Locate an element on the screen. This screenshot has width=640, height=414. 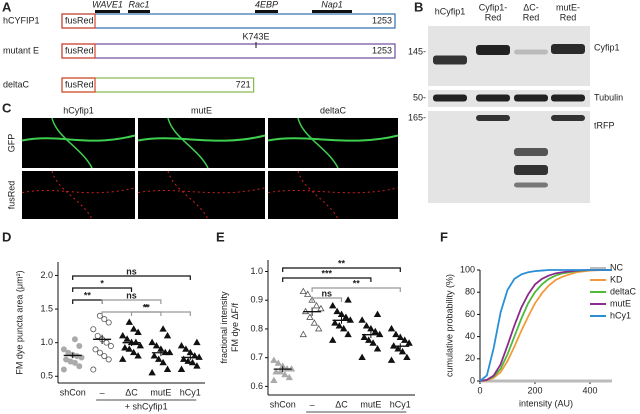
y-tick-label: 40 is located at coordinates (470, 336).